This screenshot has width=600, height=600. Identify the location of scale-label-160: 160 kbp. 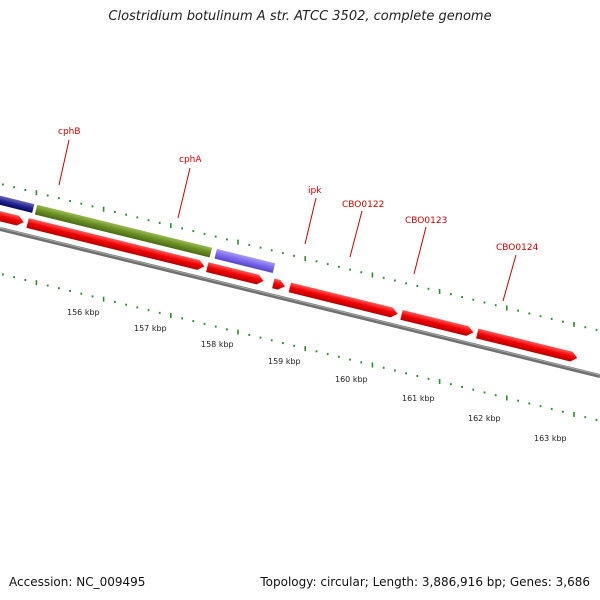
(351, 379).